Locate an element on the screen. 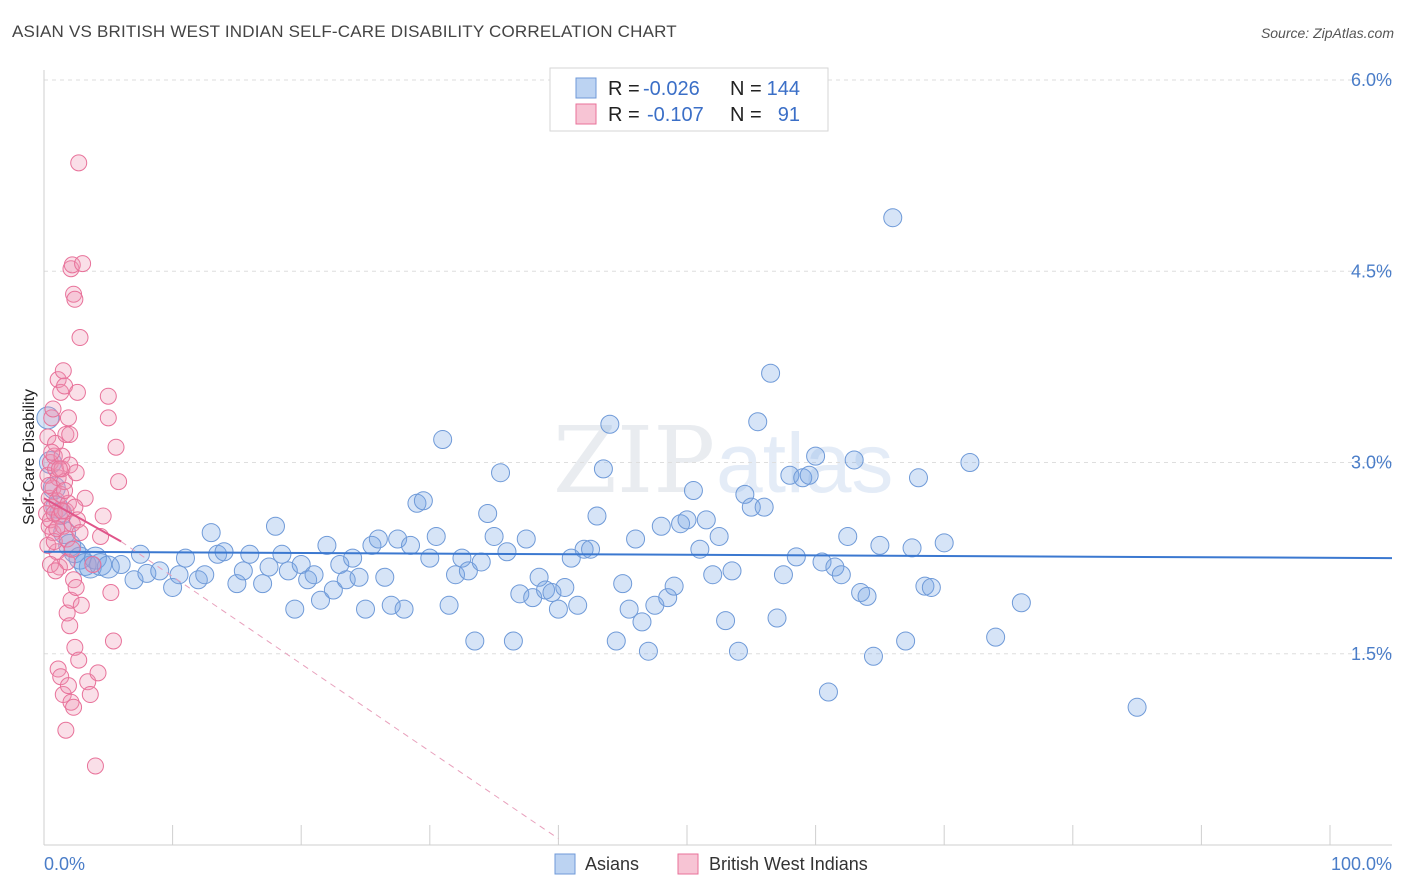 This screenshot has width=1406, height=892. y-tick-label: 1.5% is located at coordinates (1371, 654).